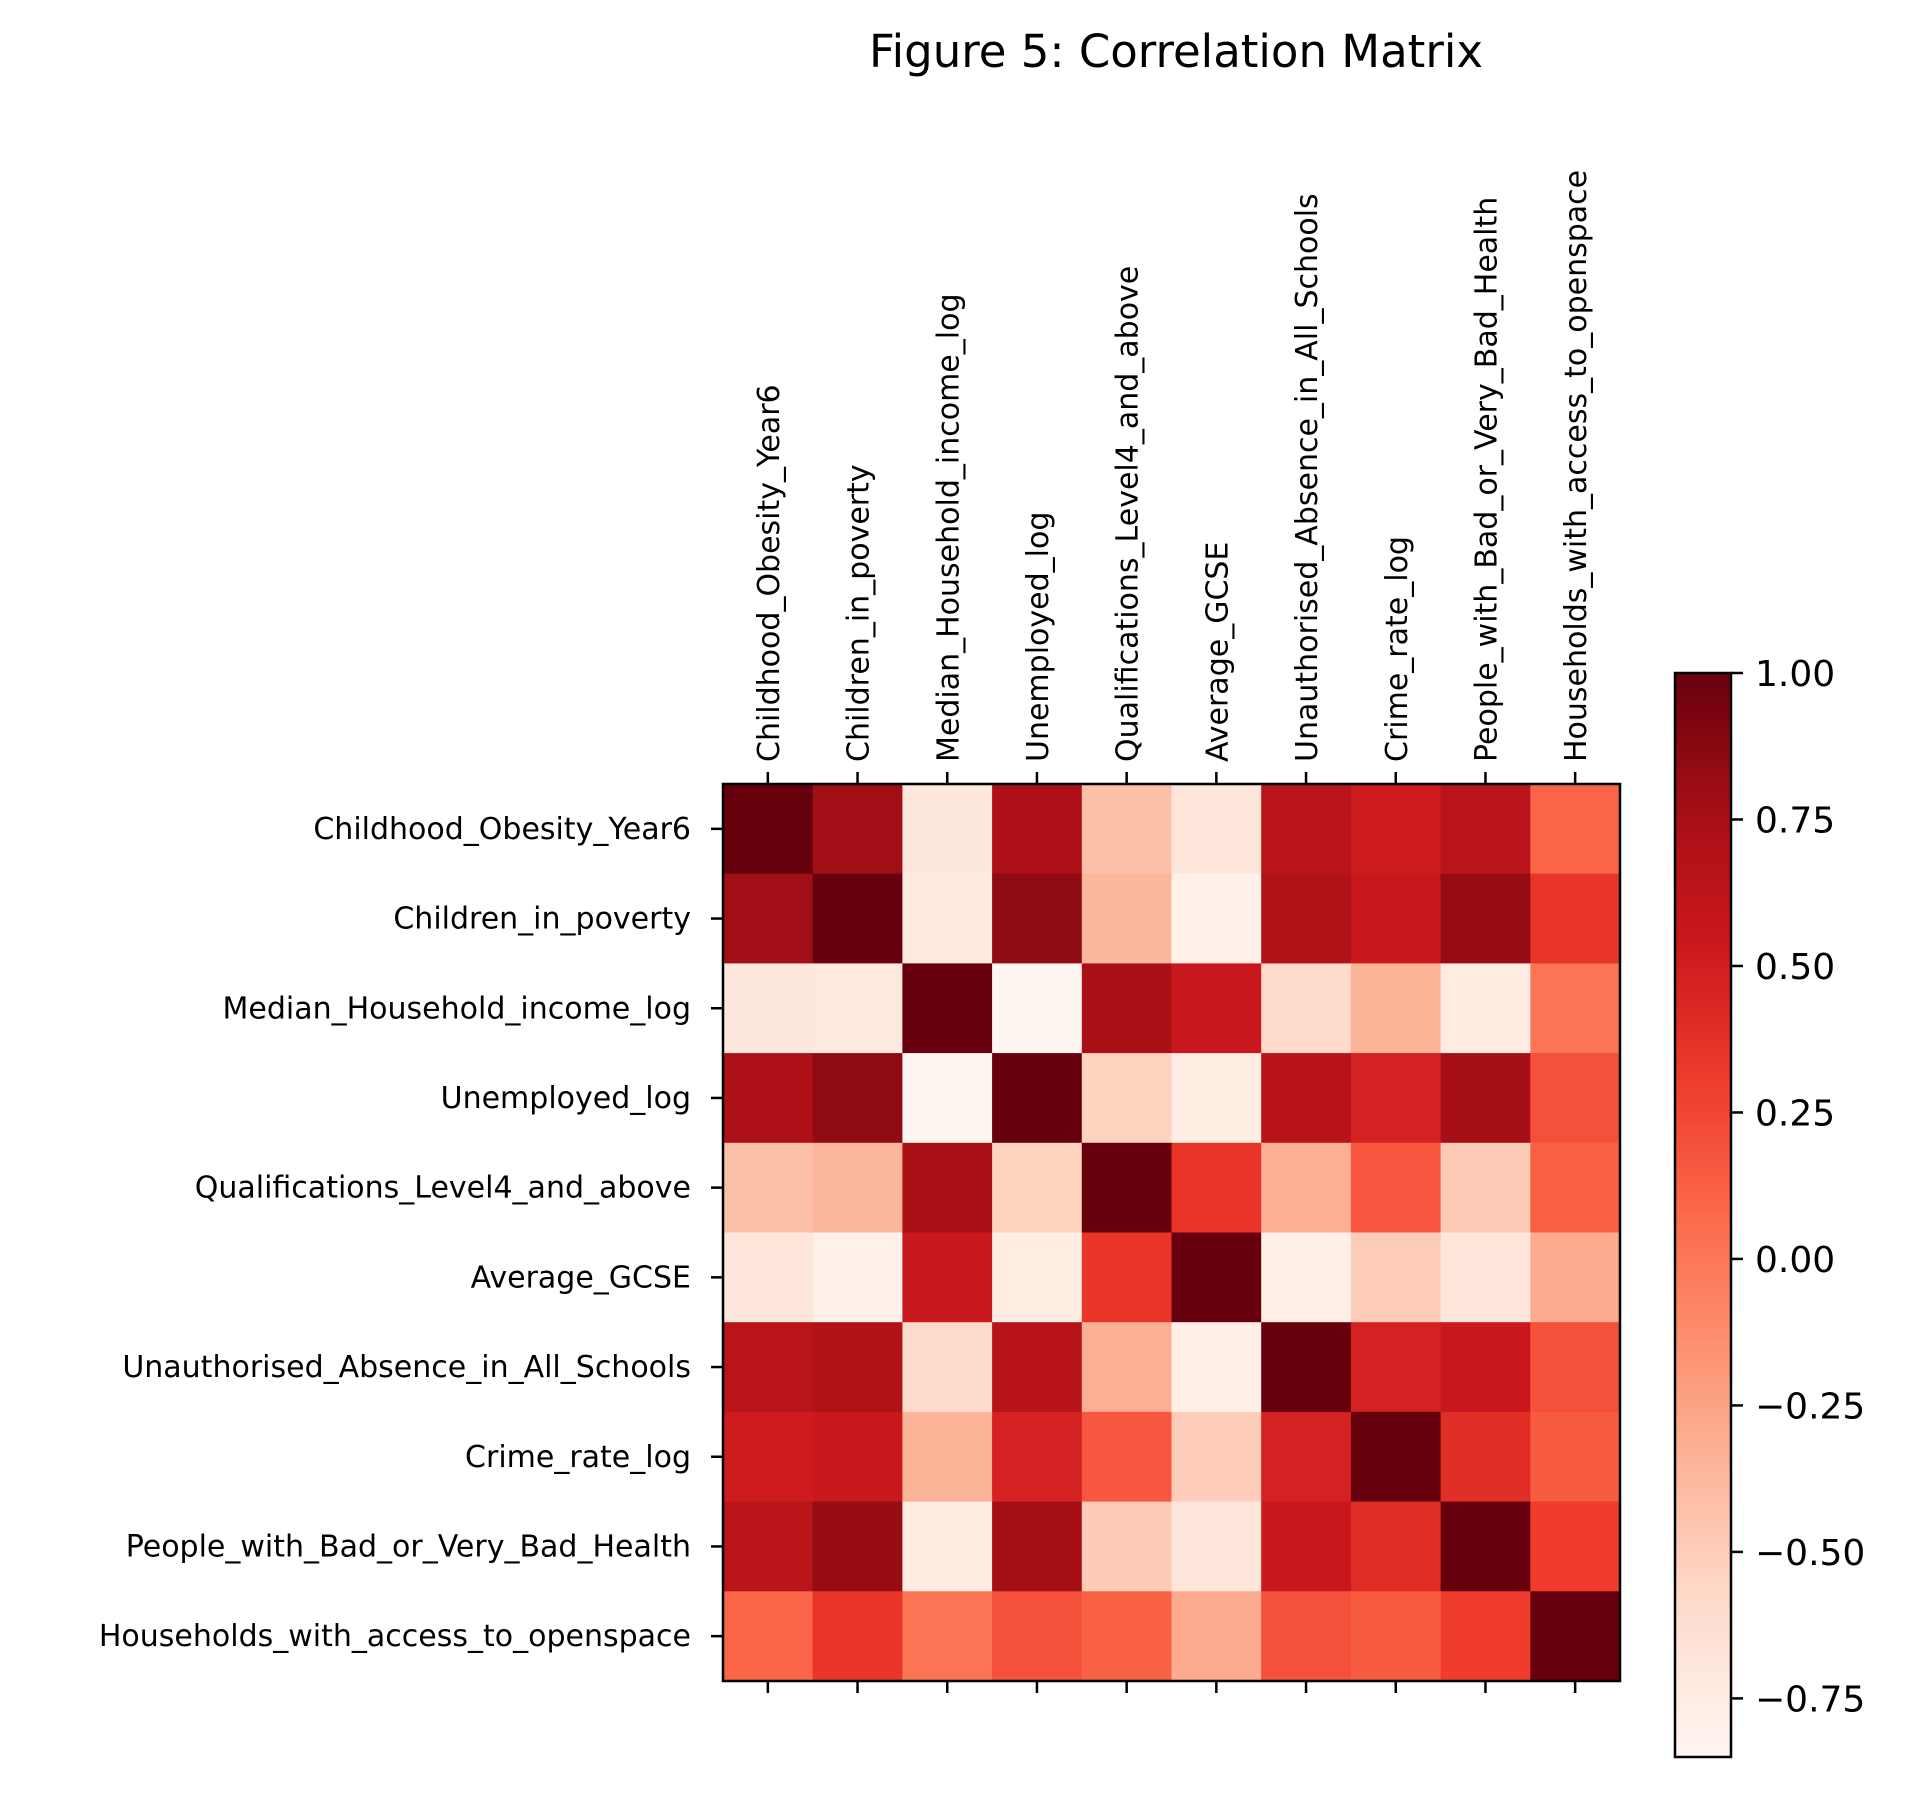  What do you see at coordinates (1810, 1406) in the screenshot?
I see `colorbar-tick-label-5: −0.25` at bounding box center [1810, 1406].